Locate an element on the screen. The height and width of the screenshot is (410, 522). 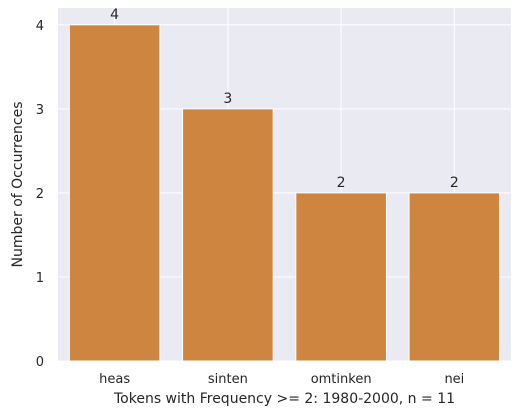
x-tick-label: sinten is located at coordinates (228, 379).